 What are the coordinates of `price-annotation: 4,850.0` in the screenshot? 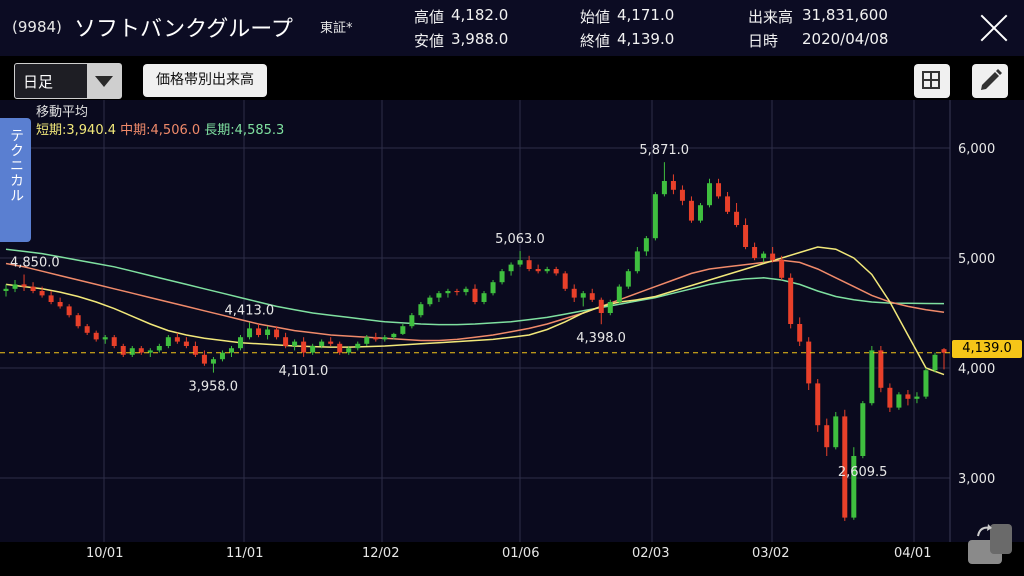 It's located at (35, 263).